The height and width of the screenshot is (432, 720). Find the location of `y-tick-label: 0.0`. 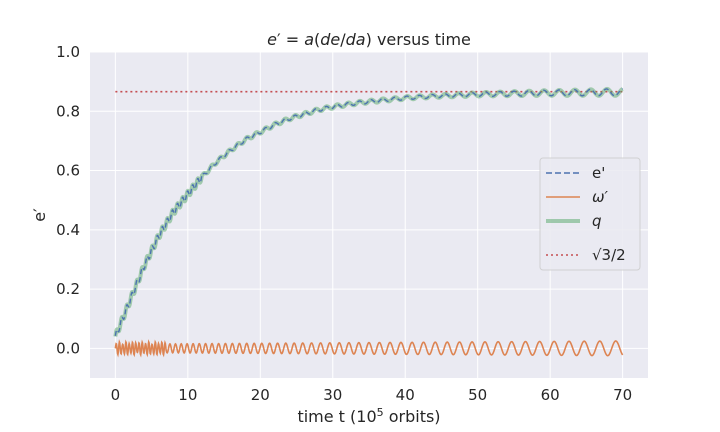

y-tick-label: 0.0 is located at coordinates (68, 348).